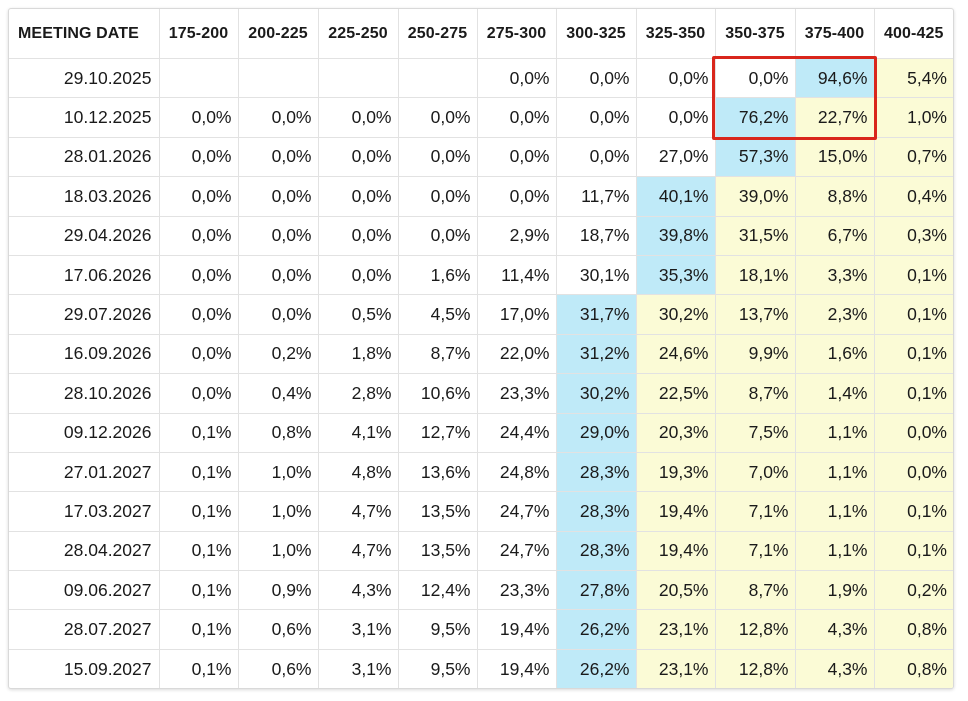 This screenshot has height=701, width=968. I want to click on meeting-date-cell: 28.07.2027, so click(84, 629).